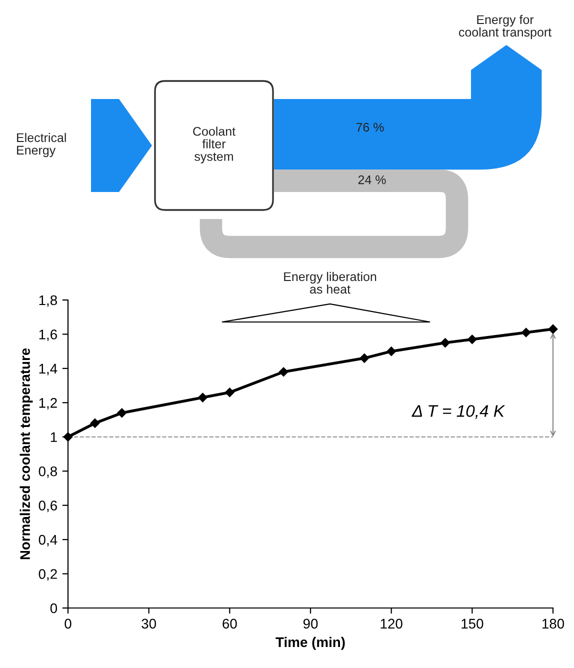 This screenshot has height=668, width=574. I want to click on y-tick-label: 1,4, so click(48, 370).